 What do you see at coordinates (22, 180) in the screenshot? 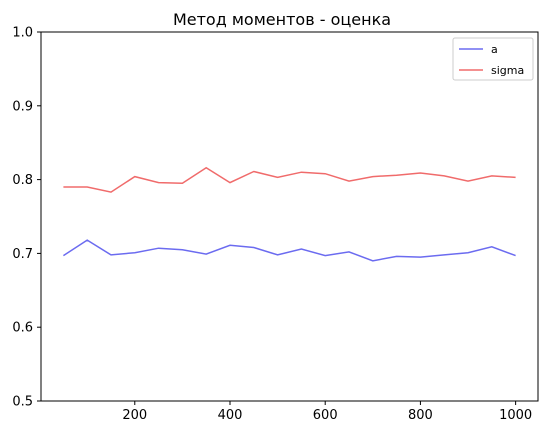
I see `y-tick-label: 0.8` at bounding box center [22, 180].